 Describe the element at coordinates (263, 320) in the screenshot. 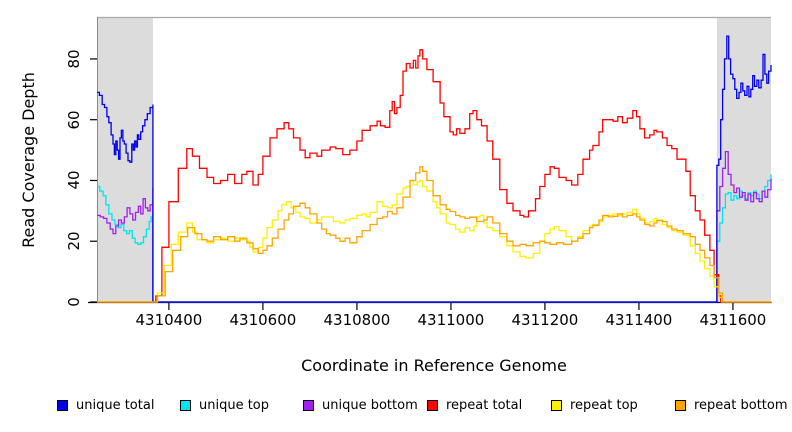

I see `x-tick-label: 4310600` at that location.